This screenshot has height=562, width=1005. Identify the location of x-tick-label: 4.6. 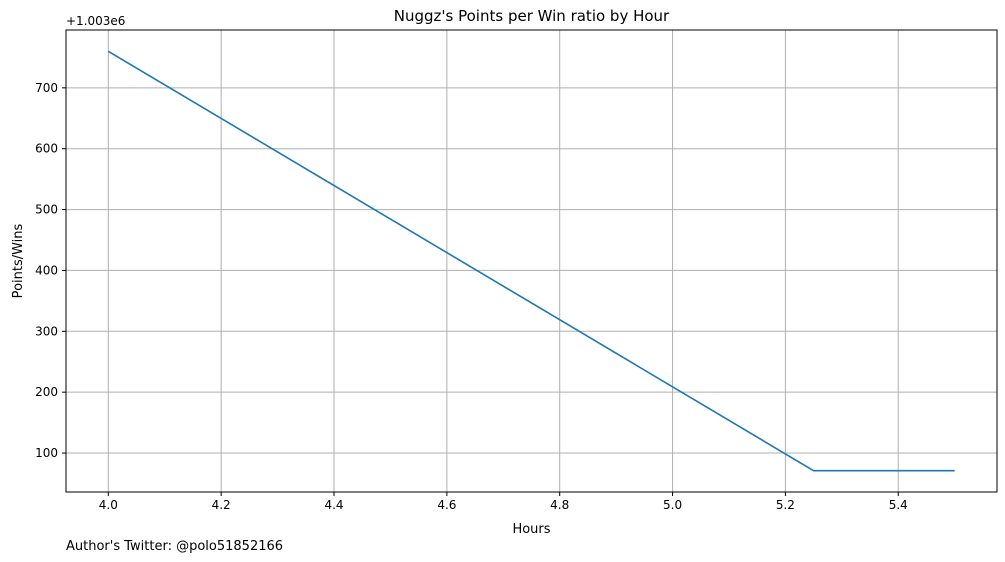
(446, 505).